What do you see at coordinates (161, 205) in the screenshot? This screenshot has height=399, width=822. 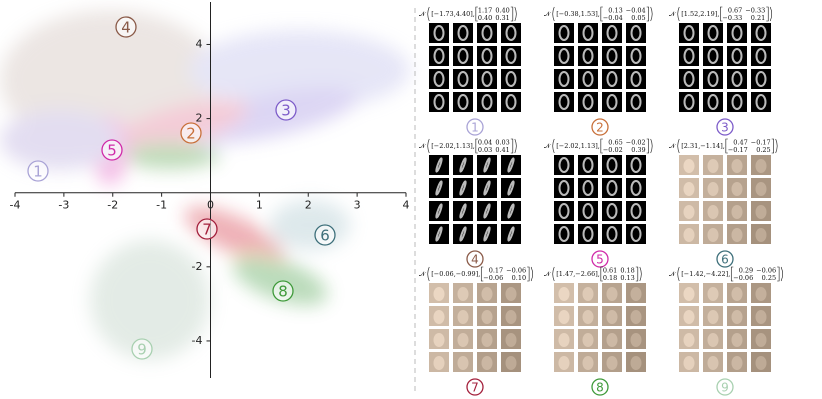 I see `x-tick-label: -1` at bounding box center [161, 205].